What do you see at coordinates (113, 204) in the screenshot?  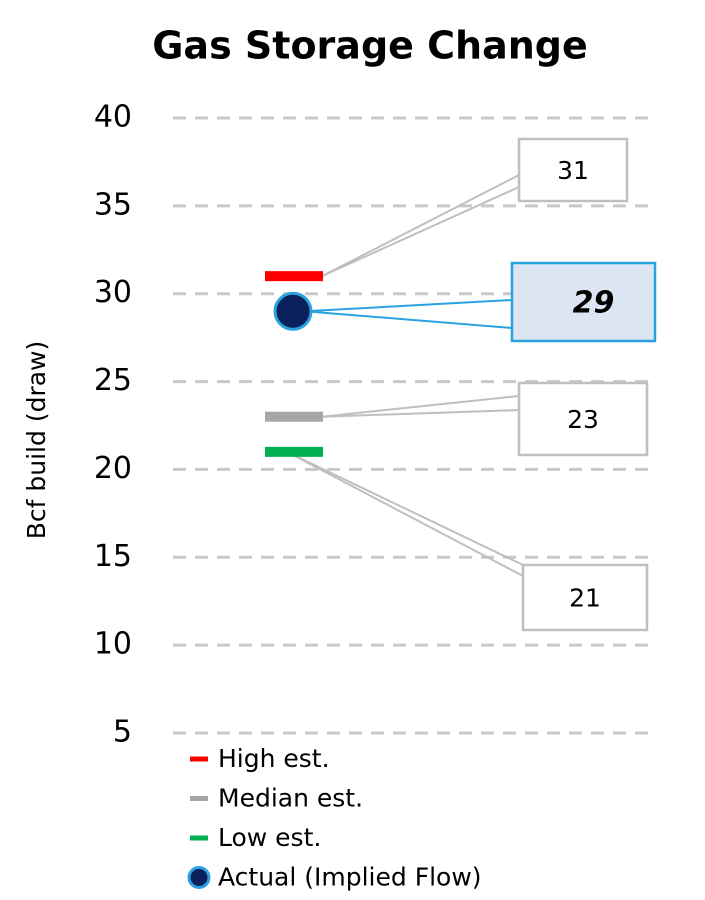 I see `y-tick-label: 35` at bounding box center [113, 204].